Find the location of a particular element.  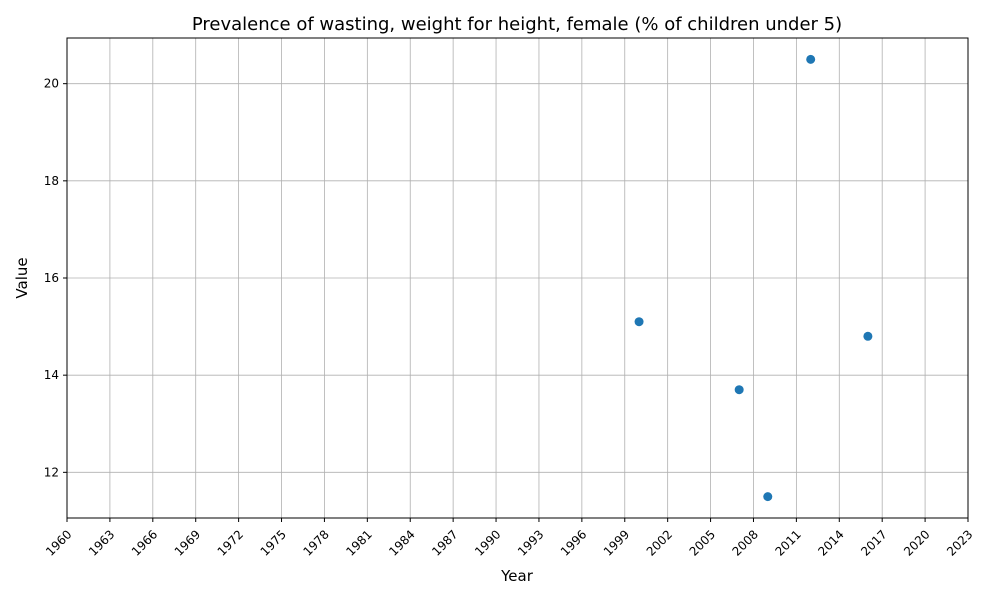

x-tick-label: 1999 is located at coordinates (616, 542).